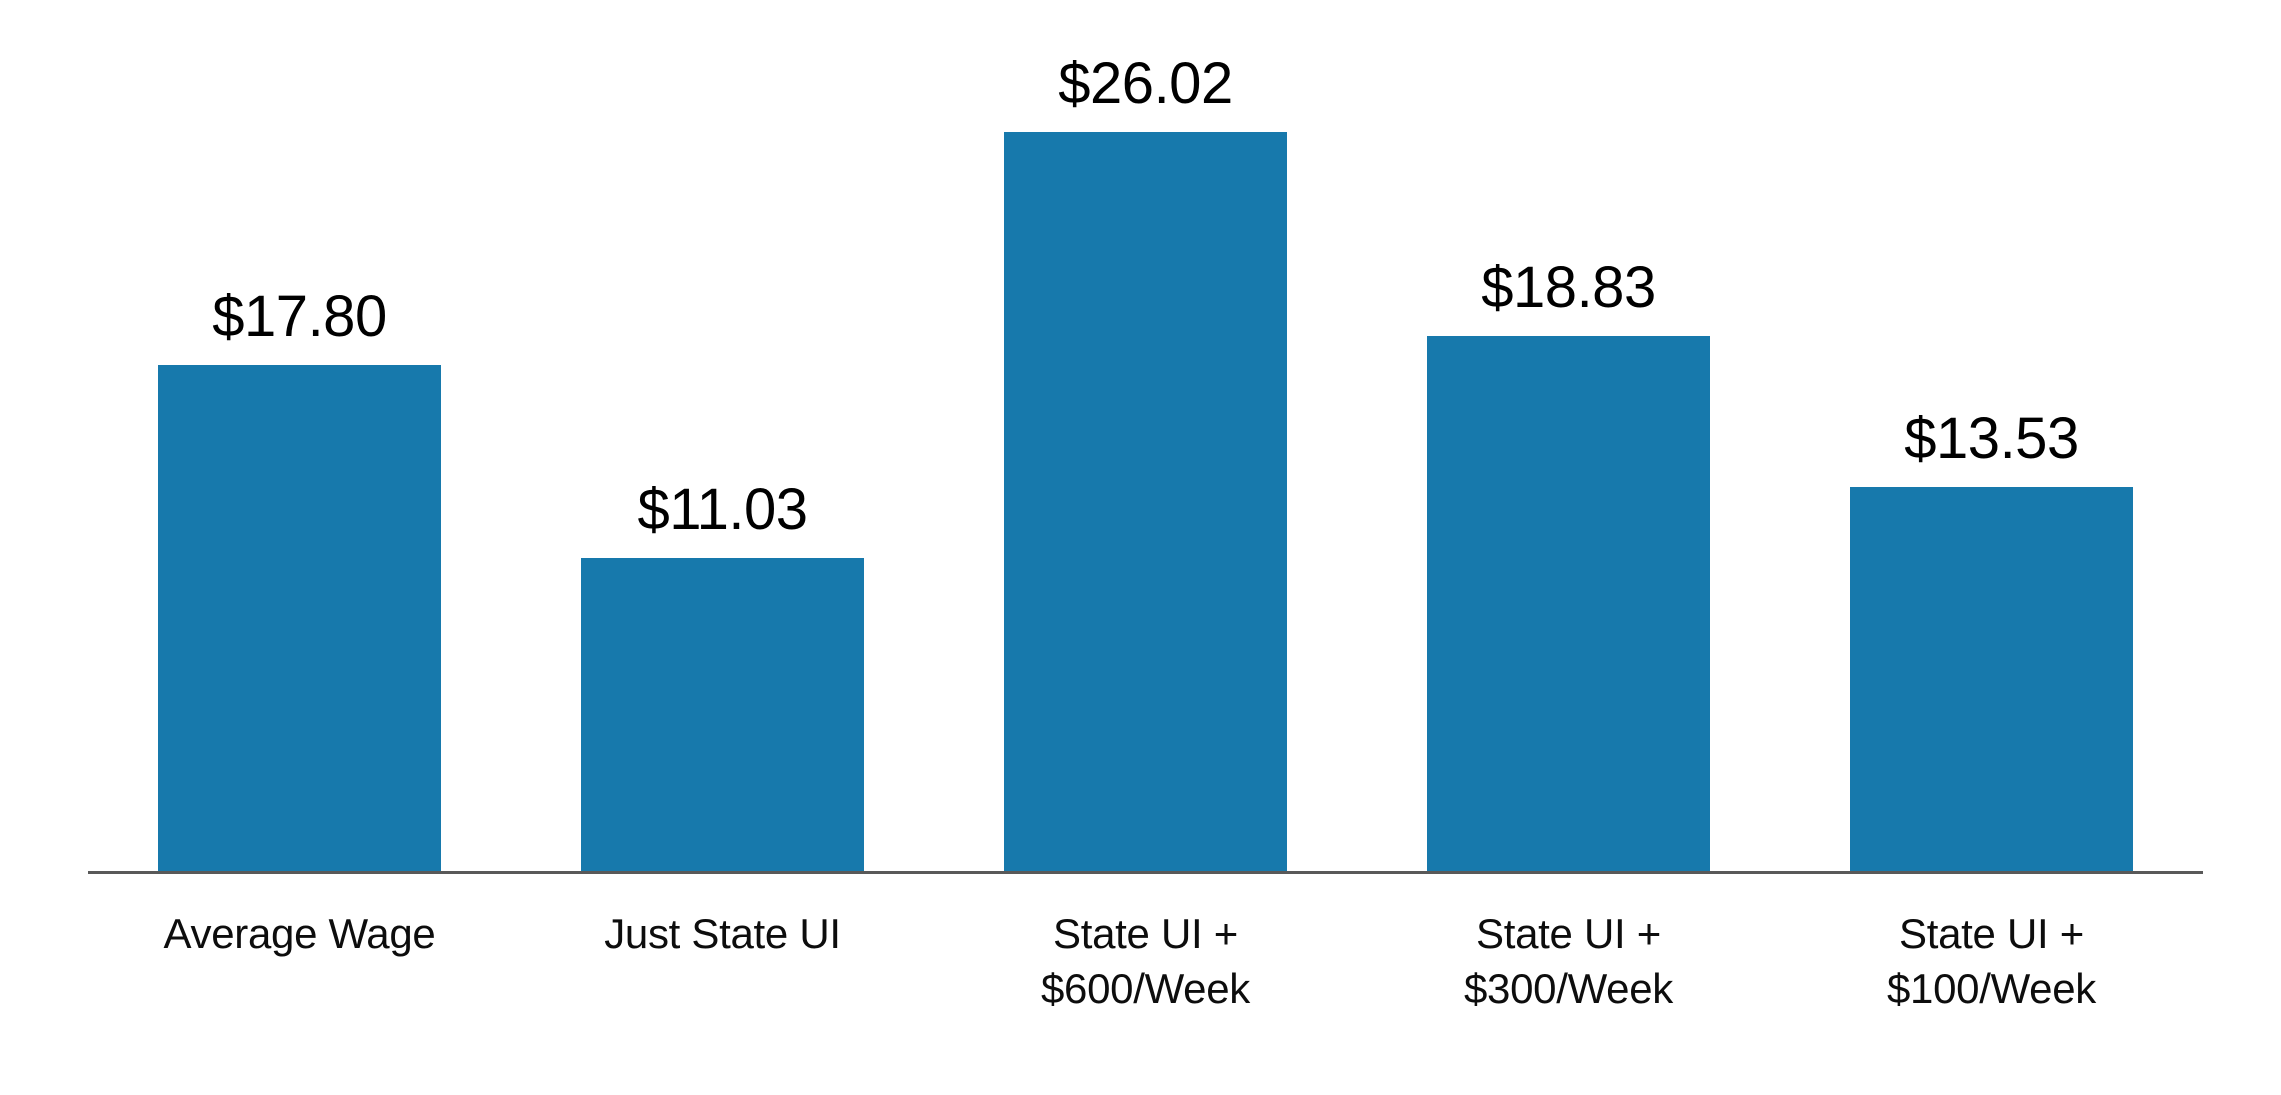  Describe the element at coordinates (299, 317) in the screenshot. I see `bar-value-label: $17.80` at that location.